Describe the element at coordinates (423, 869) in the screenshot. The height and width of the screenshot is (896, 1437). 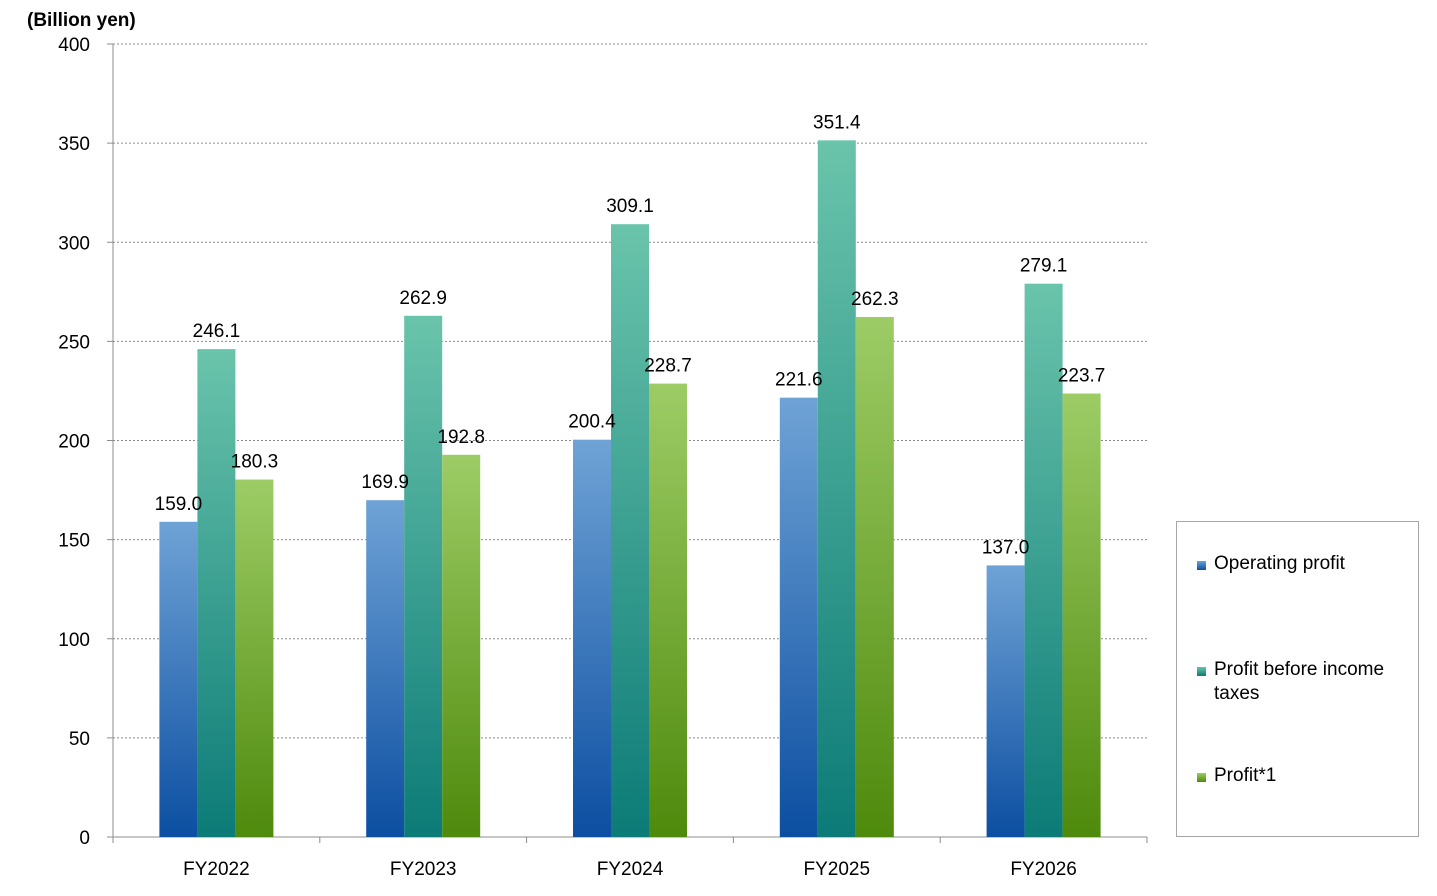
I see `x-tick-label: FY2023` at that location.